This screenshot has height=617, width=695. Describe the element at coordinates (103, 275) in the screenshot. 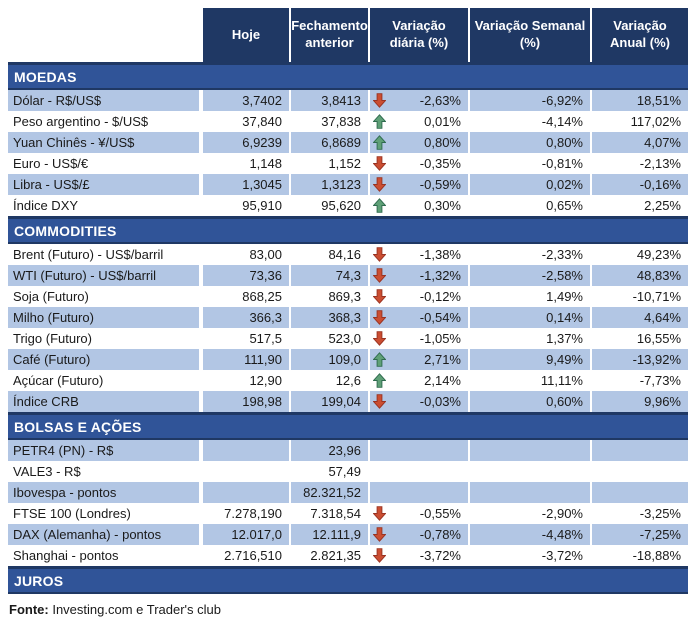

I see `row-label: WTI (Futuro) - US$/barril` at that location.